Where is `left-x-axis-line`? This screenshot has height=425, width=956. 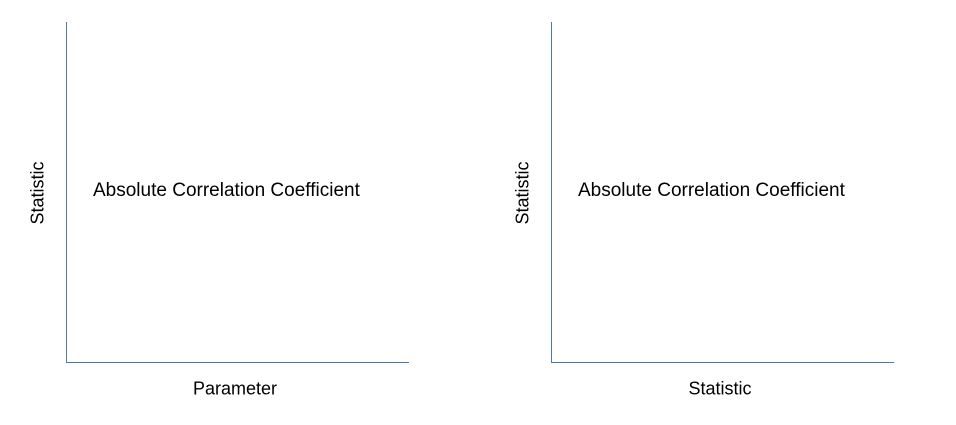
left-x-axis-line is located at coordinates (237, 362).